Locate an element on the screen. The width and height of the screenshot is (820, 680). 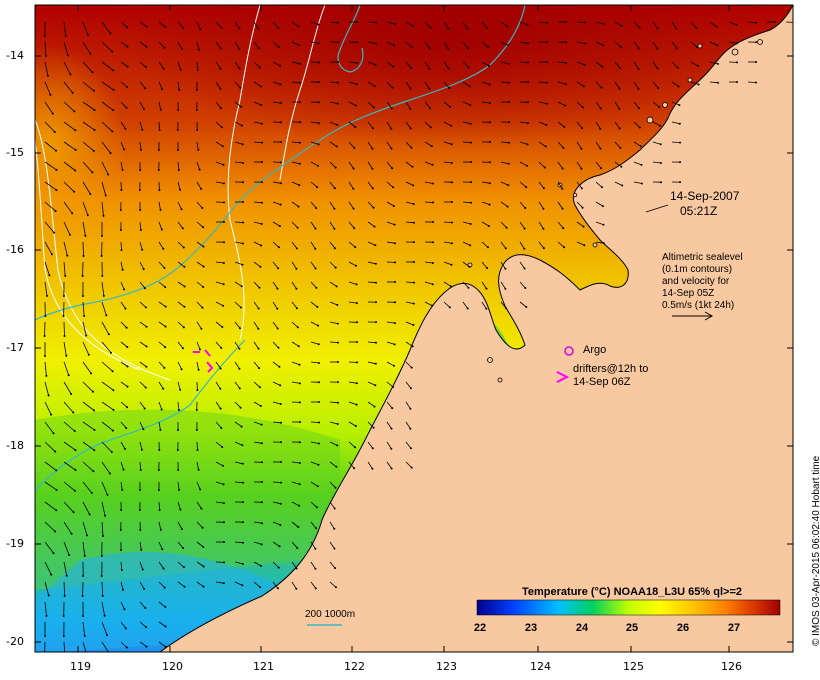
date-label: 14-Sep-2007 is located at coordinates (705, 196).